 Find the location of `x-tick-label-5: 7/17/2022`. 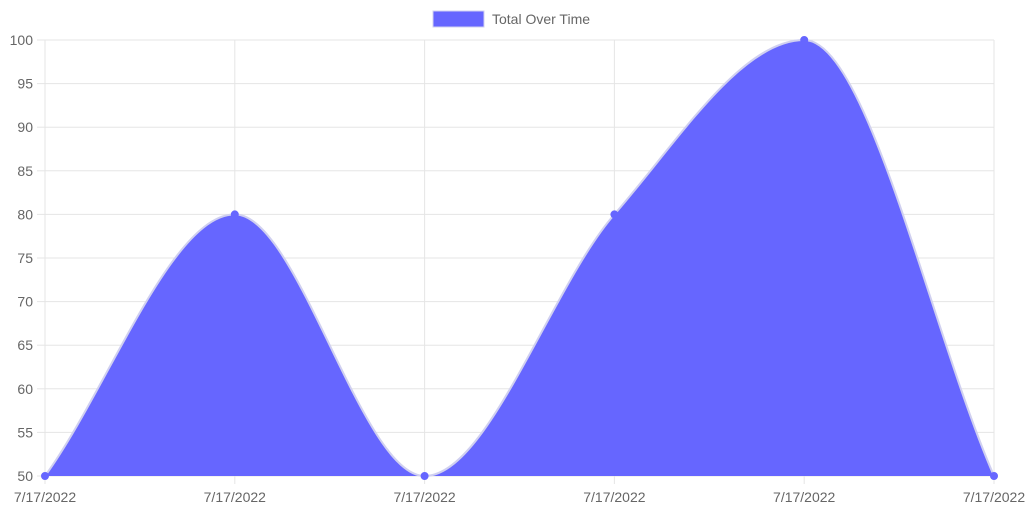

x-tick-label-5: 7/17/2022 is located at coordinates (994, 497).